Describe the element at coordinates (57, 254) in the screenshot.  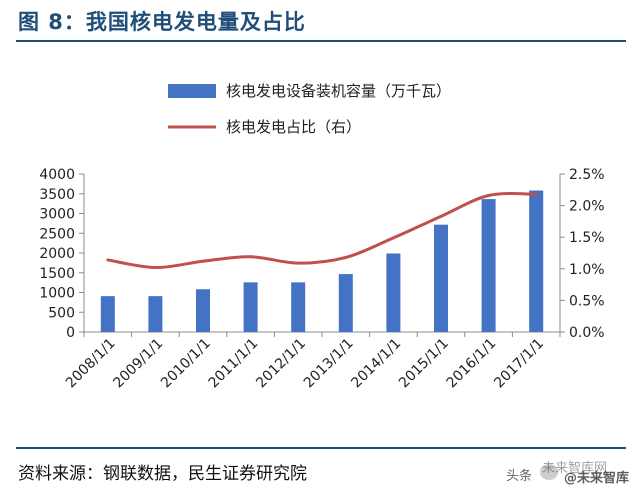
I see `y-left-tick-label: 2000` at that location.